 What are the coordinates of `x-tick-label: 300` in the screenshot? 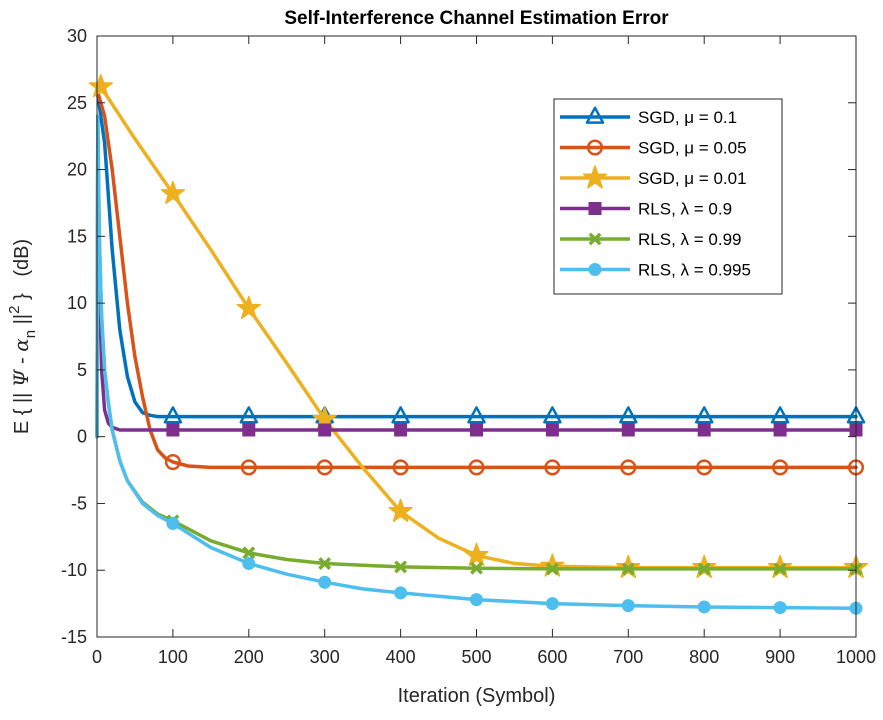 It's located at (325, 657).